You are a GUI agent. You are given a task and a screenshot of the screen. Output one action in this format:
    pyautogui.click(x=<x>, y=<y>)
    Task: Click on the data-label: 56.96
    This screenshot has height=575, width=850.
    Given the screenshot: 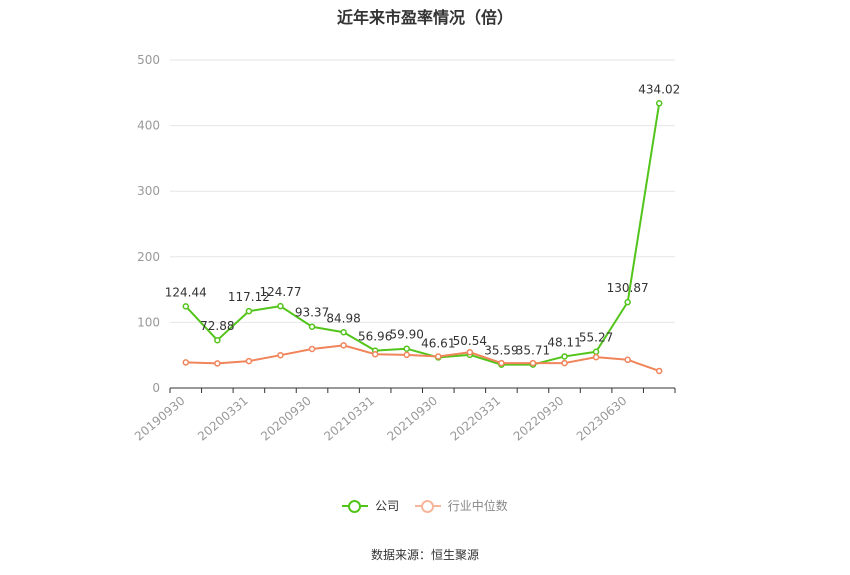 What is the action you would take?
    pyautogui.click(x=375, y=337)
    